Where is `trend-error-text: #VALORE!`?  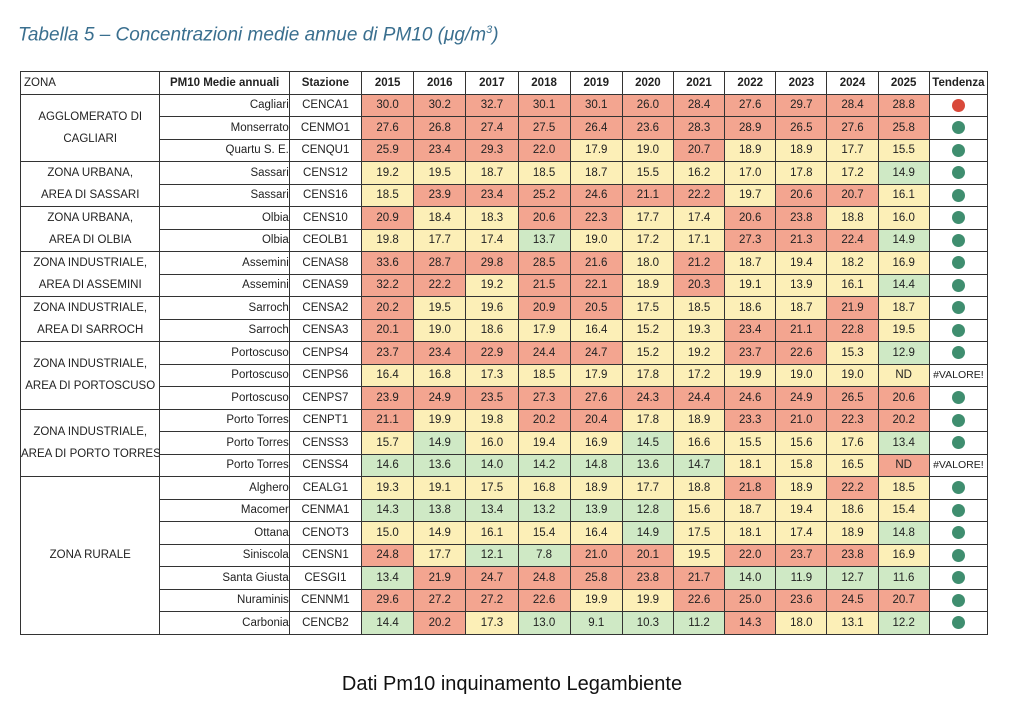 trend-error-text: #VALORE! is located at coordinates (958, 465).